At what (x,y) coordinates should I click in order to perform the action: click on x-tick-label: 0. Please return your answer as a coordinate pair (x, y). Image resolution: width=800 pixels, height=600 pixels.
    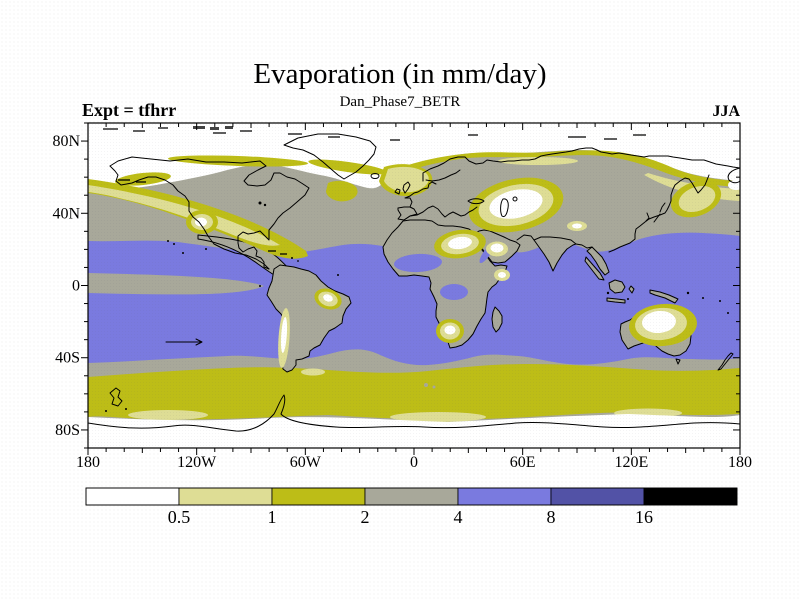
    Looking at the image, I should click on (414, 462).